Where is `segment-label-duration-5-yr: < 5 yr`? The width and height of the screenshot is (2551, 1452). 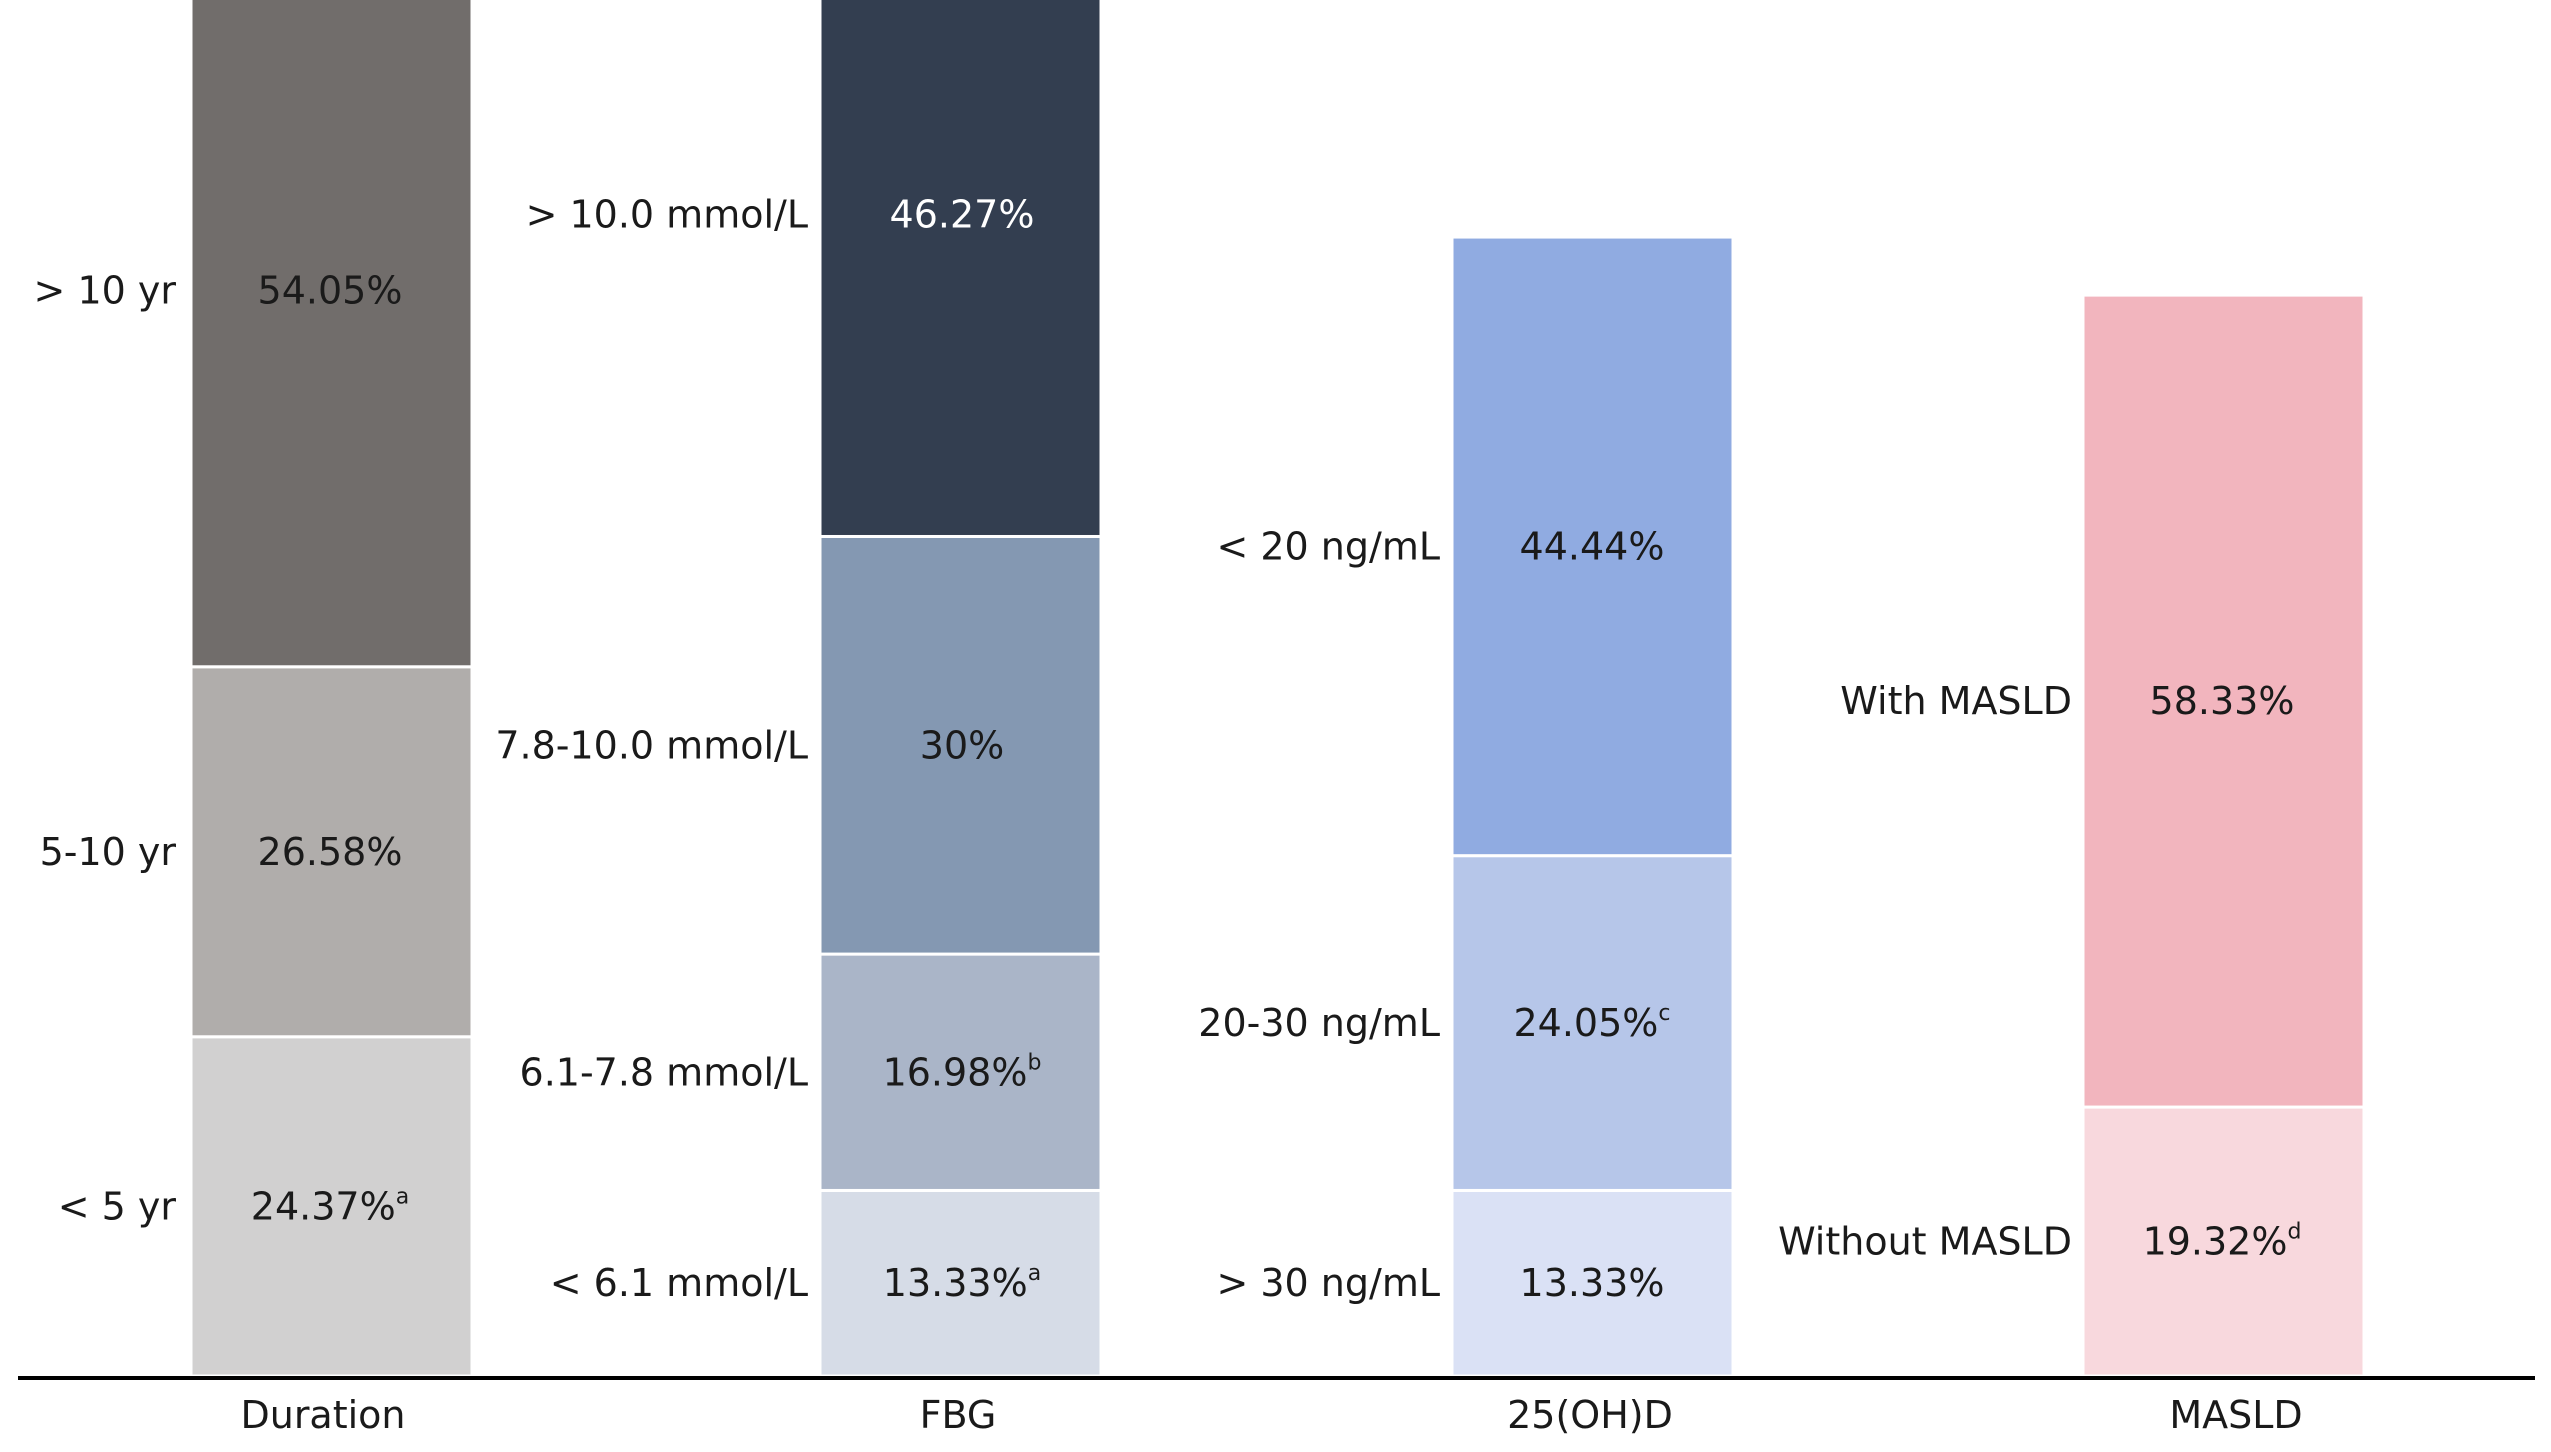
segment-label-duration-5-yr: < 5 yr is located at coordinates (117, 1206).